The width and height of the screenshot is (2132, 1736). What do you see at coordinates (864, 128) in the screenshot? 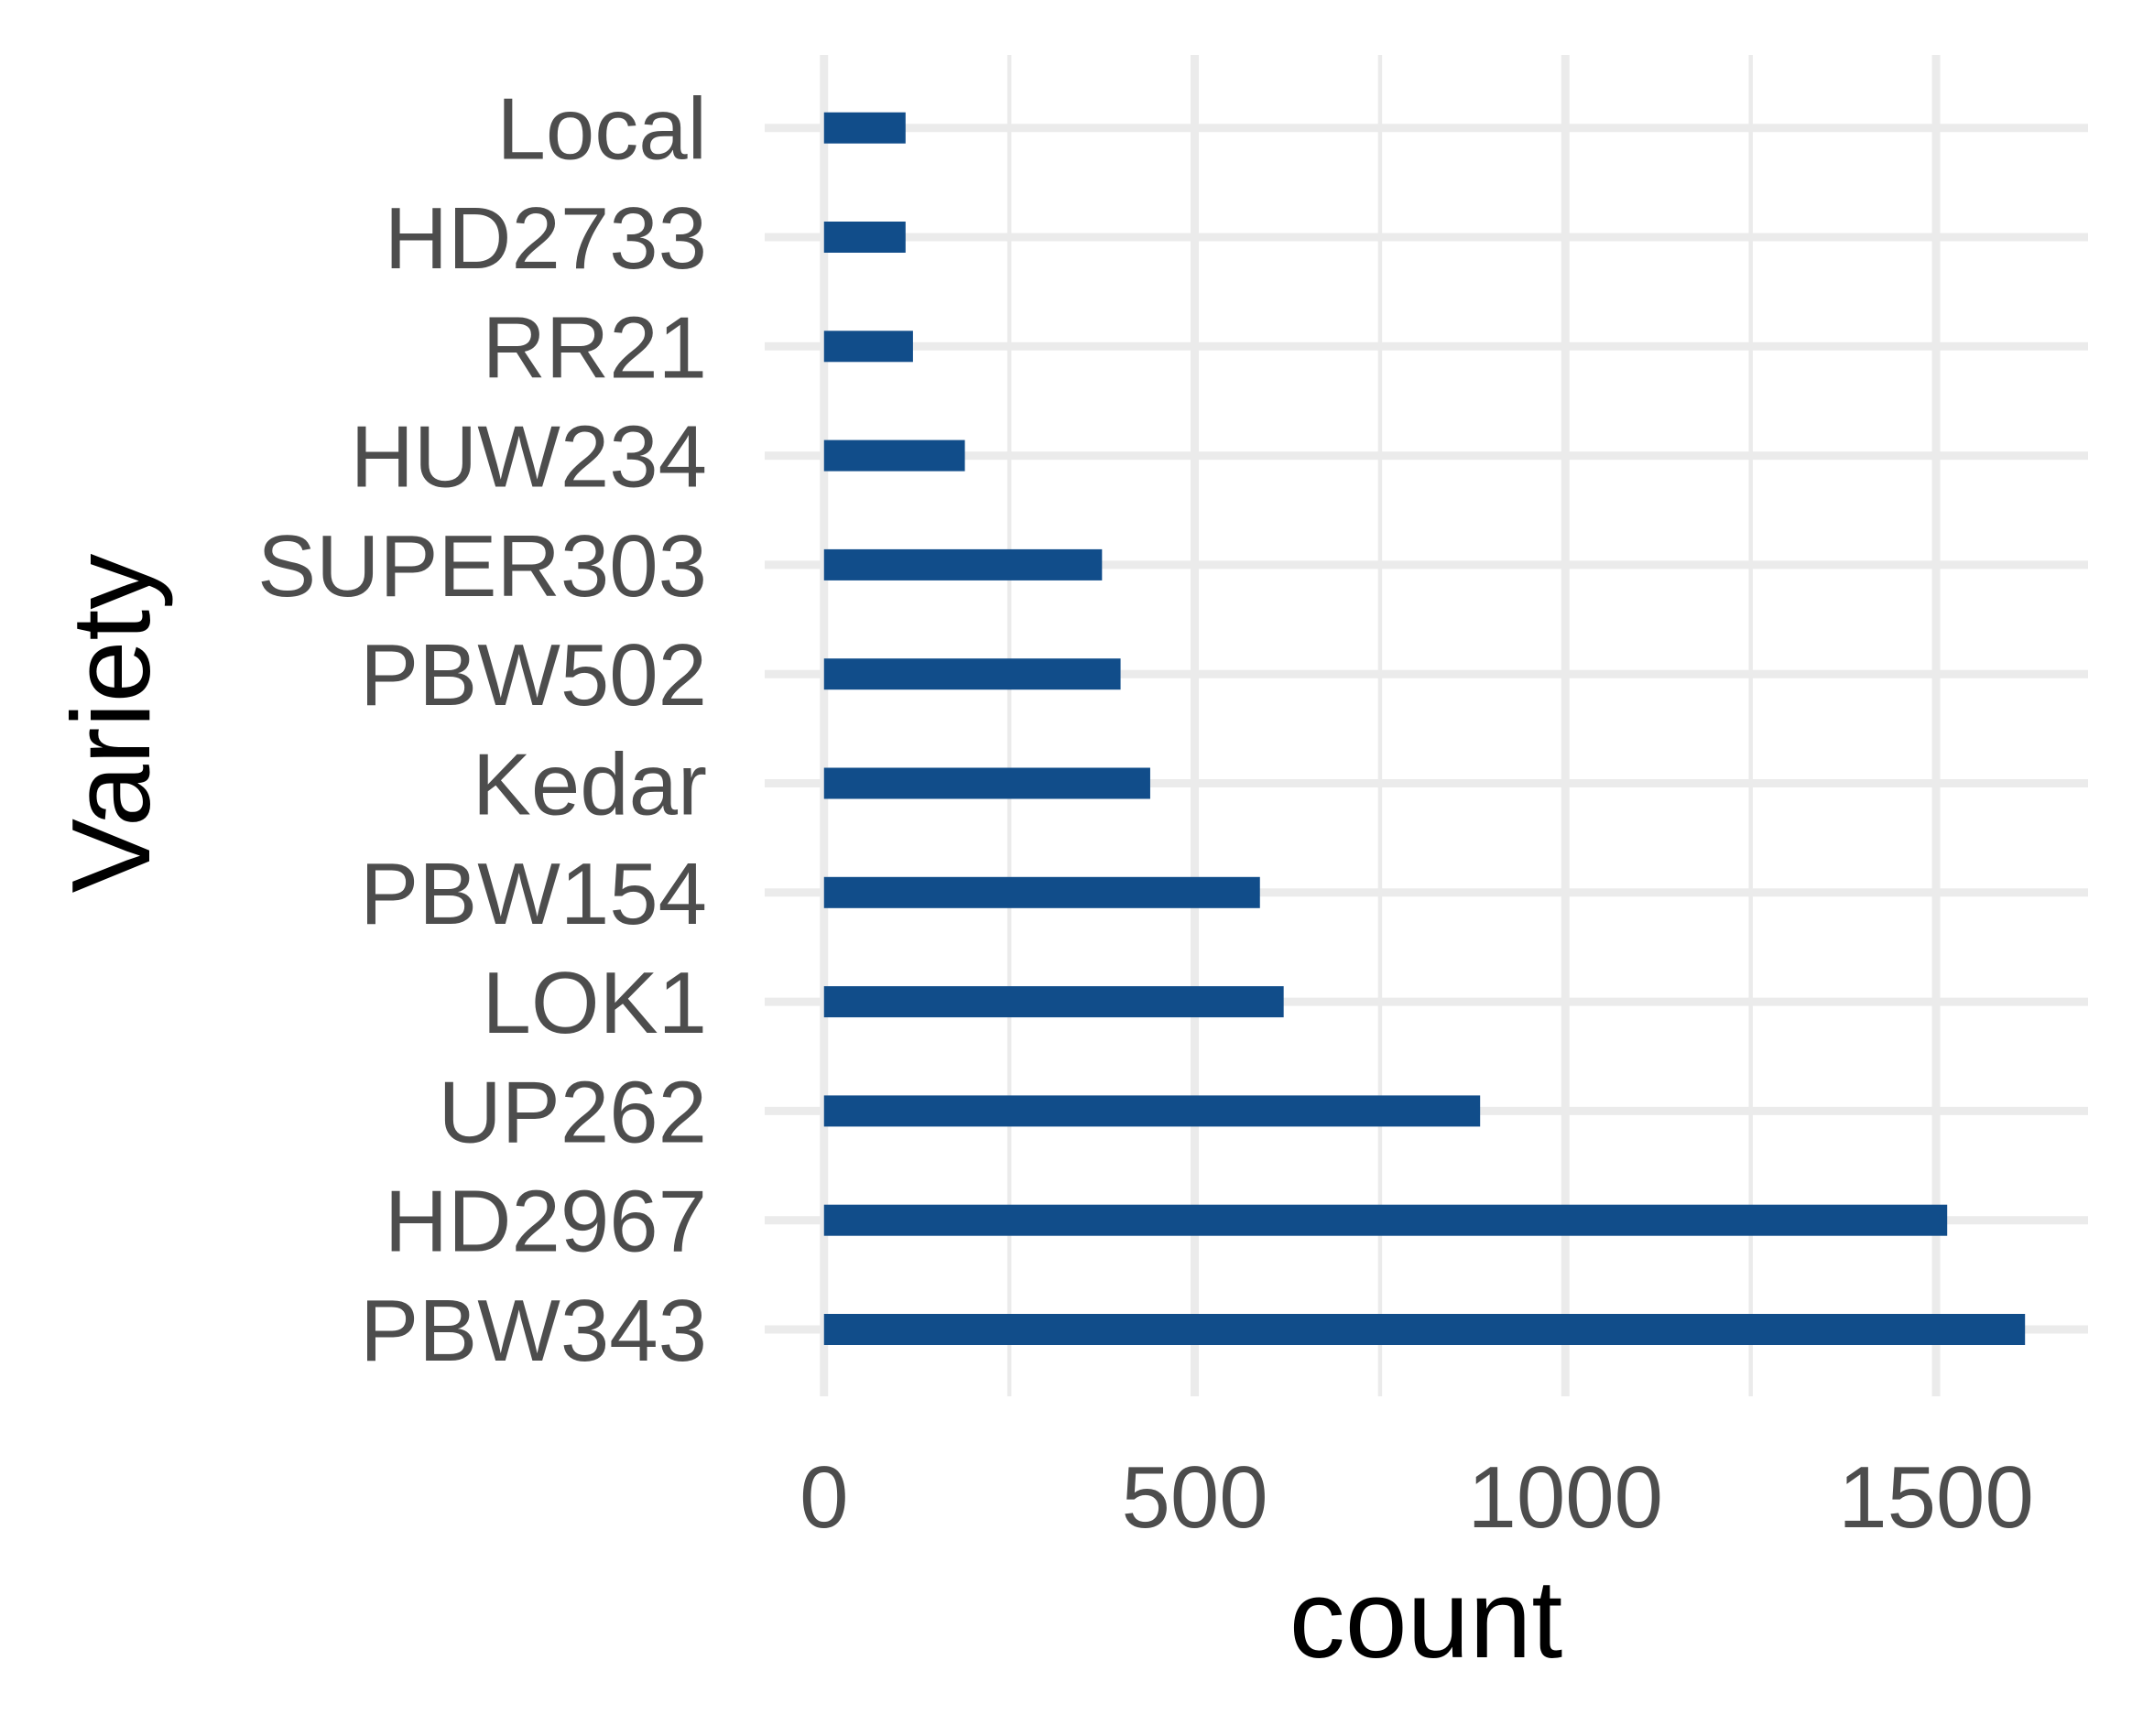
I see `bar-local` at bounding box center [864, 128].